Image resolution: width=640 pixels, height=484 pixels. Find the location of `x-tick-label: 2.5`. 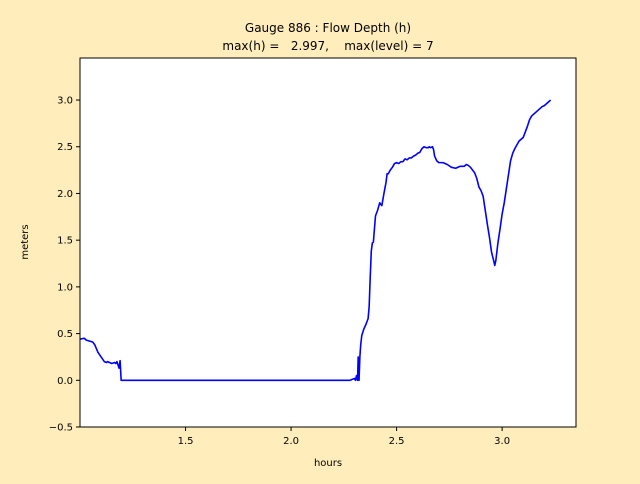

x-tick-label: 2.5 is located at coordinates (397, 441).